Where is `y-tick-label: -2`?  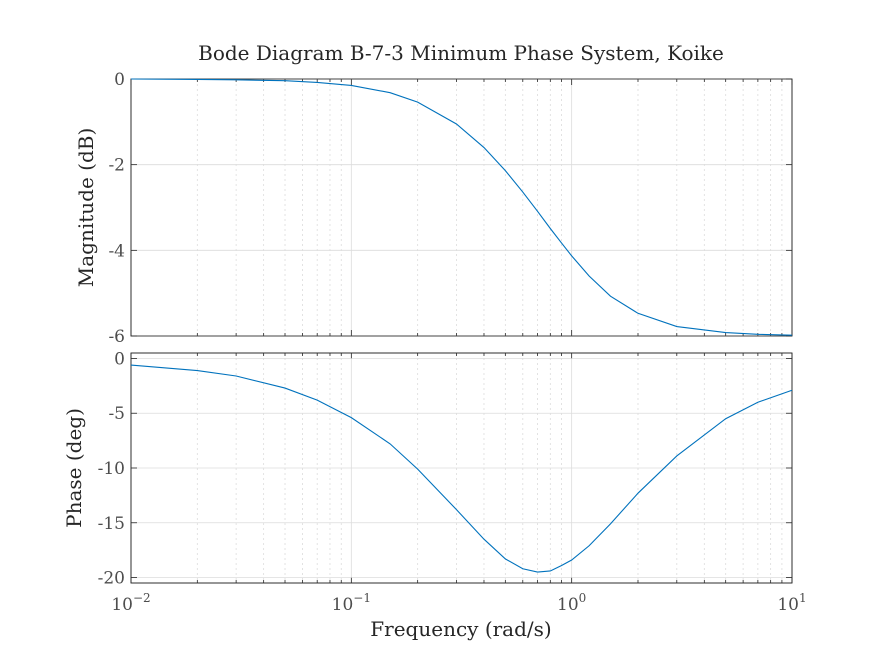
y-tick-label: -2 is located at coordinates (116, 166).